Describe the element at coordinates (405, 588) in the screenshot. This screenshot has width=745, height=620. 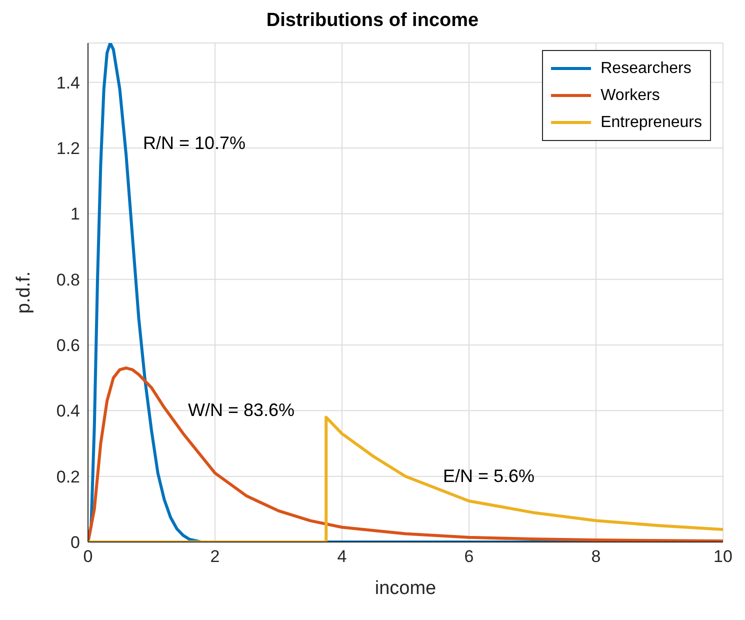
I see `x-axis-title: income` at that location.